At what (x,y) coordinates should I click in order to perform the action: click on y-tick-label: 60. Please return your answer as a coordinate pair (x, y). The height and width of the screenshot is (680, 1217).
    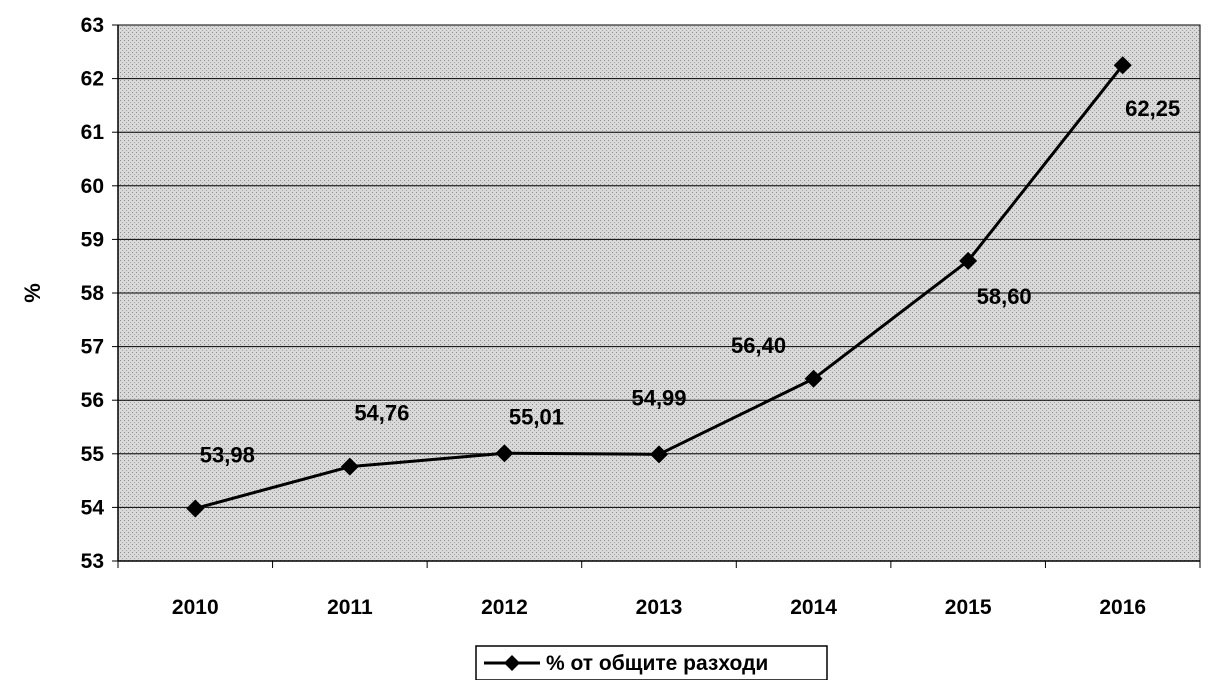
    Looking at the image, I should click on (92, 186).